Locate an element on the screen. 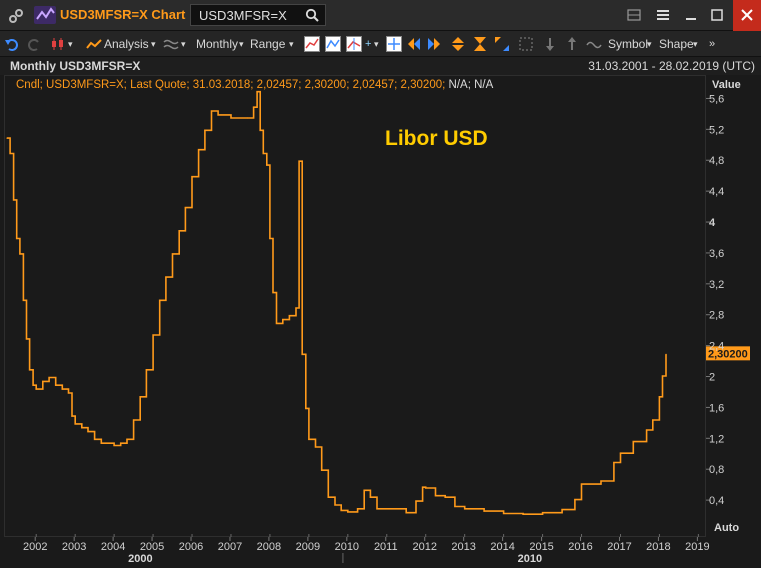  interval-dropdown-arrow: ▾ is located at coordinates (241, 44).